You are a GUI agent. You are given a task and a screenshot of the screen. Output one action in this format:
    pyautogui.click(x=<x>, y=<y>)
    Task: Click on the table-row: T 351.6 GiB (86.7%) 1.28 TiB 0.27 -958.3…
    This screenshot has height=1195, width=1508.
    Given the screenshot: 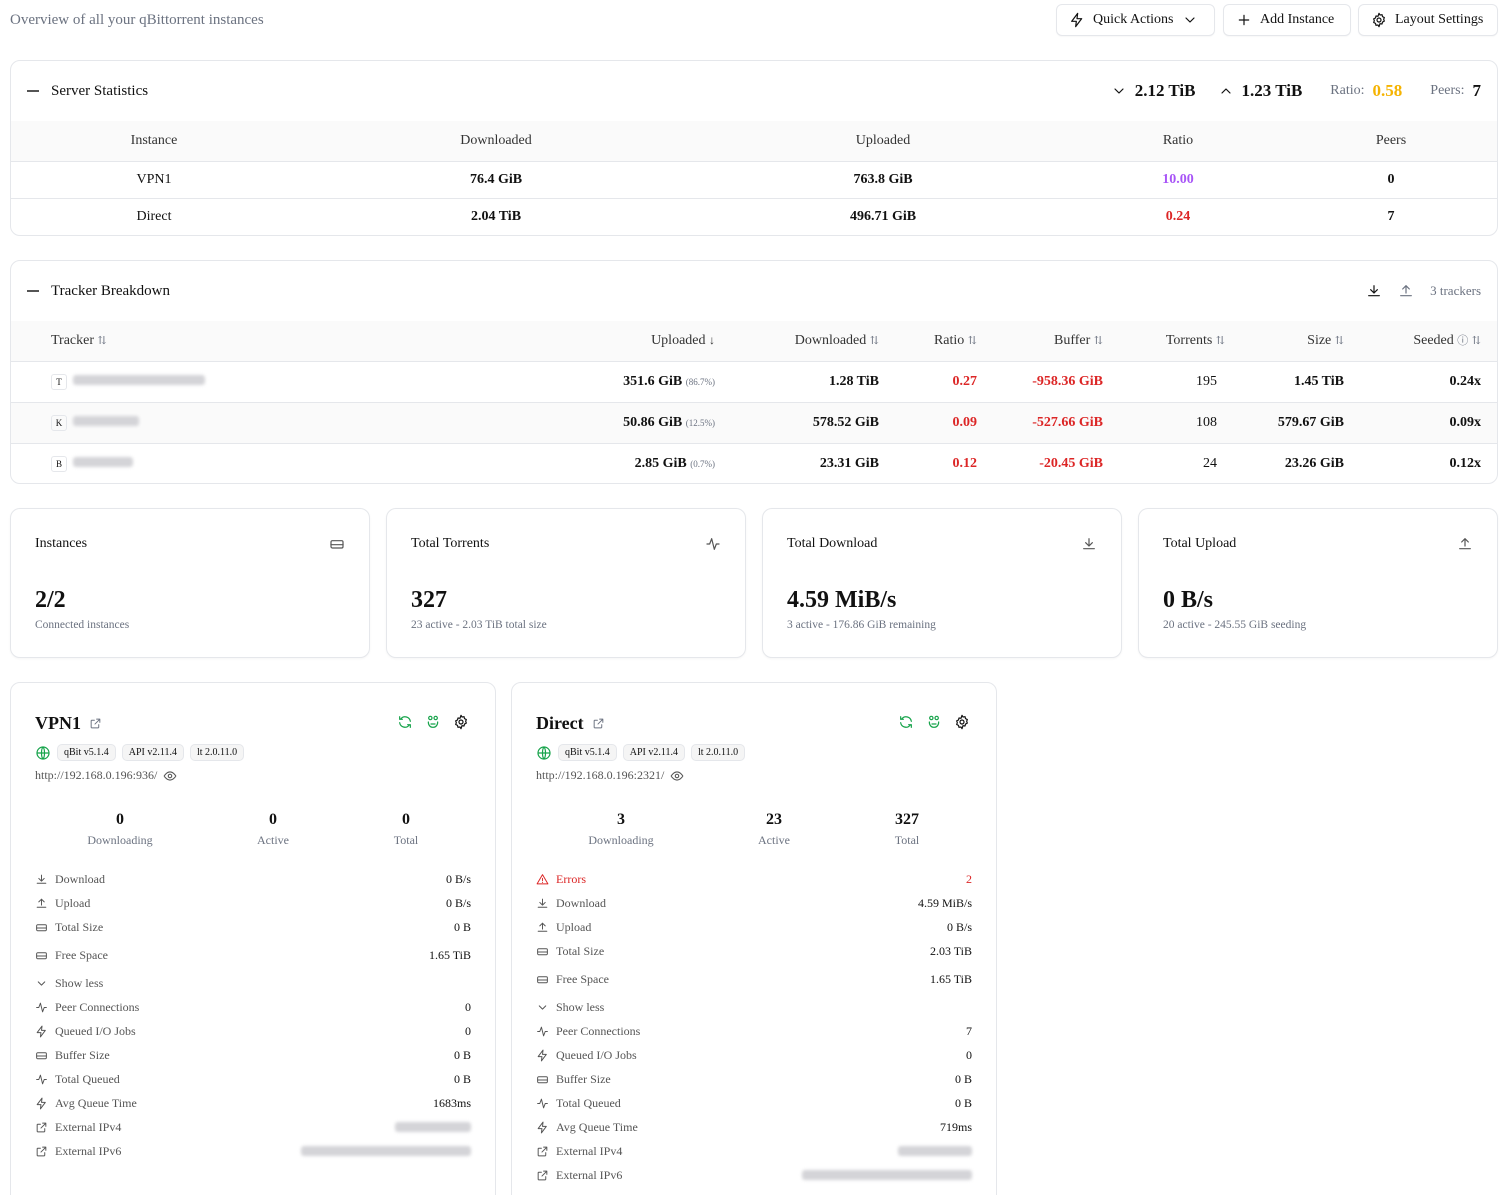 What is the action you would take?
    pyautogui.click(x=754, y=381)
    